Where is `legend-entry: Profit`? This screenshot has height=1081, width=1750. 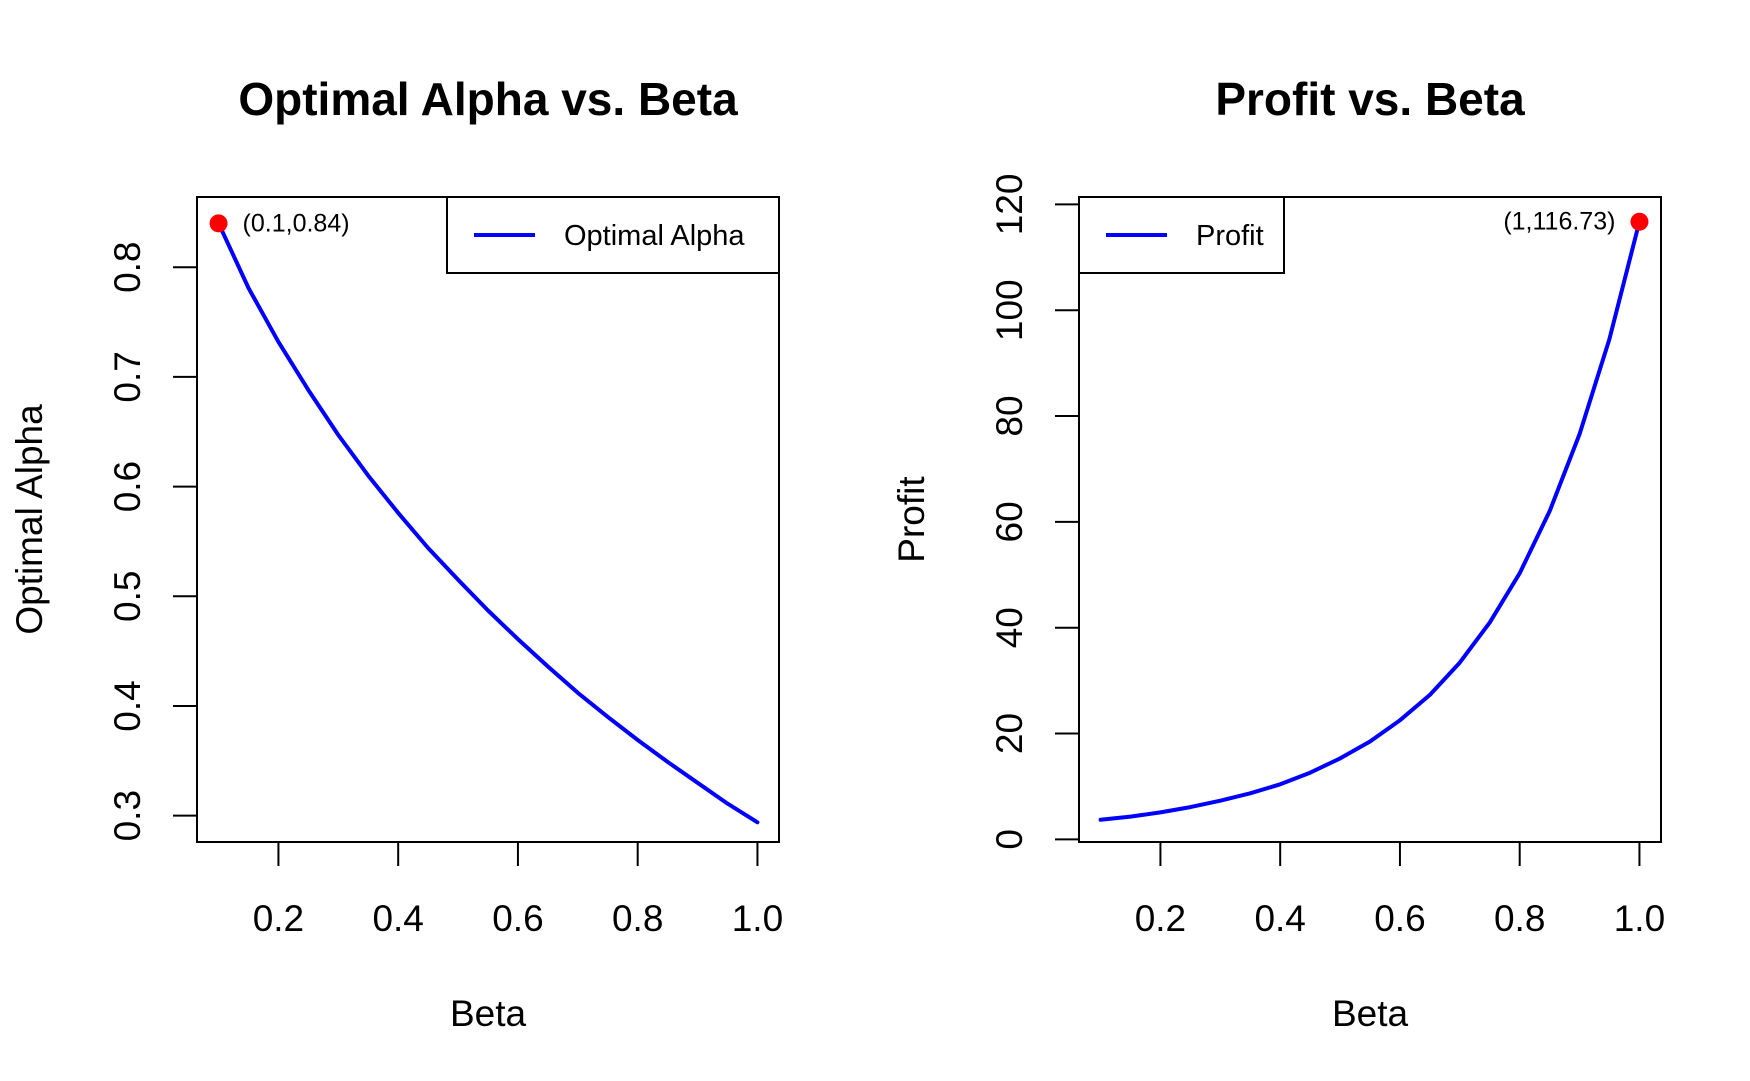
legend-entry: Profit is located at coordinates (1230, 236).